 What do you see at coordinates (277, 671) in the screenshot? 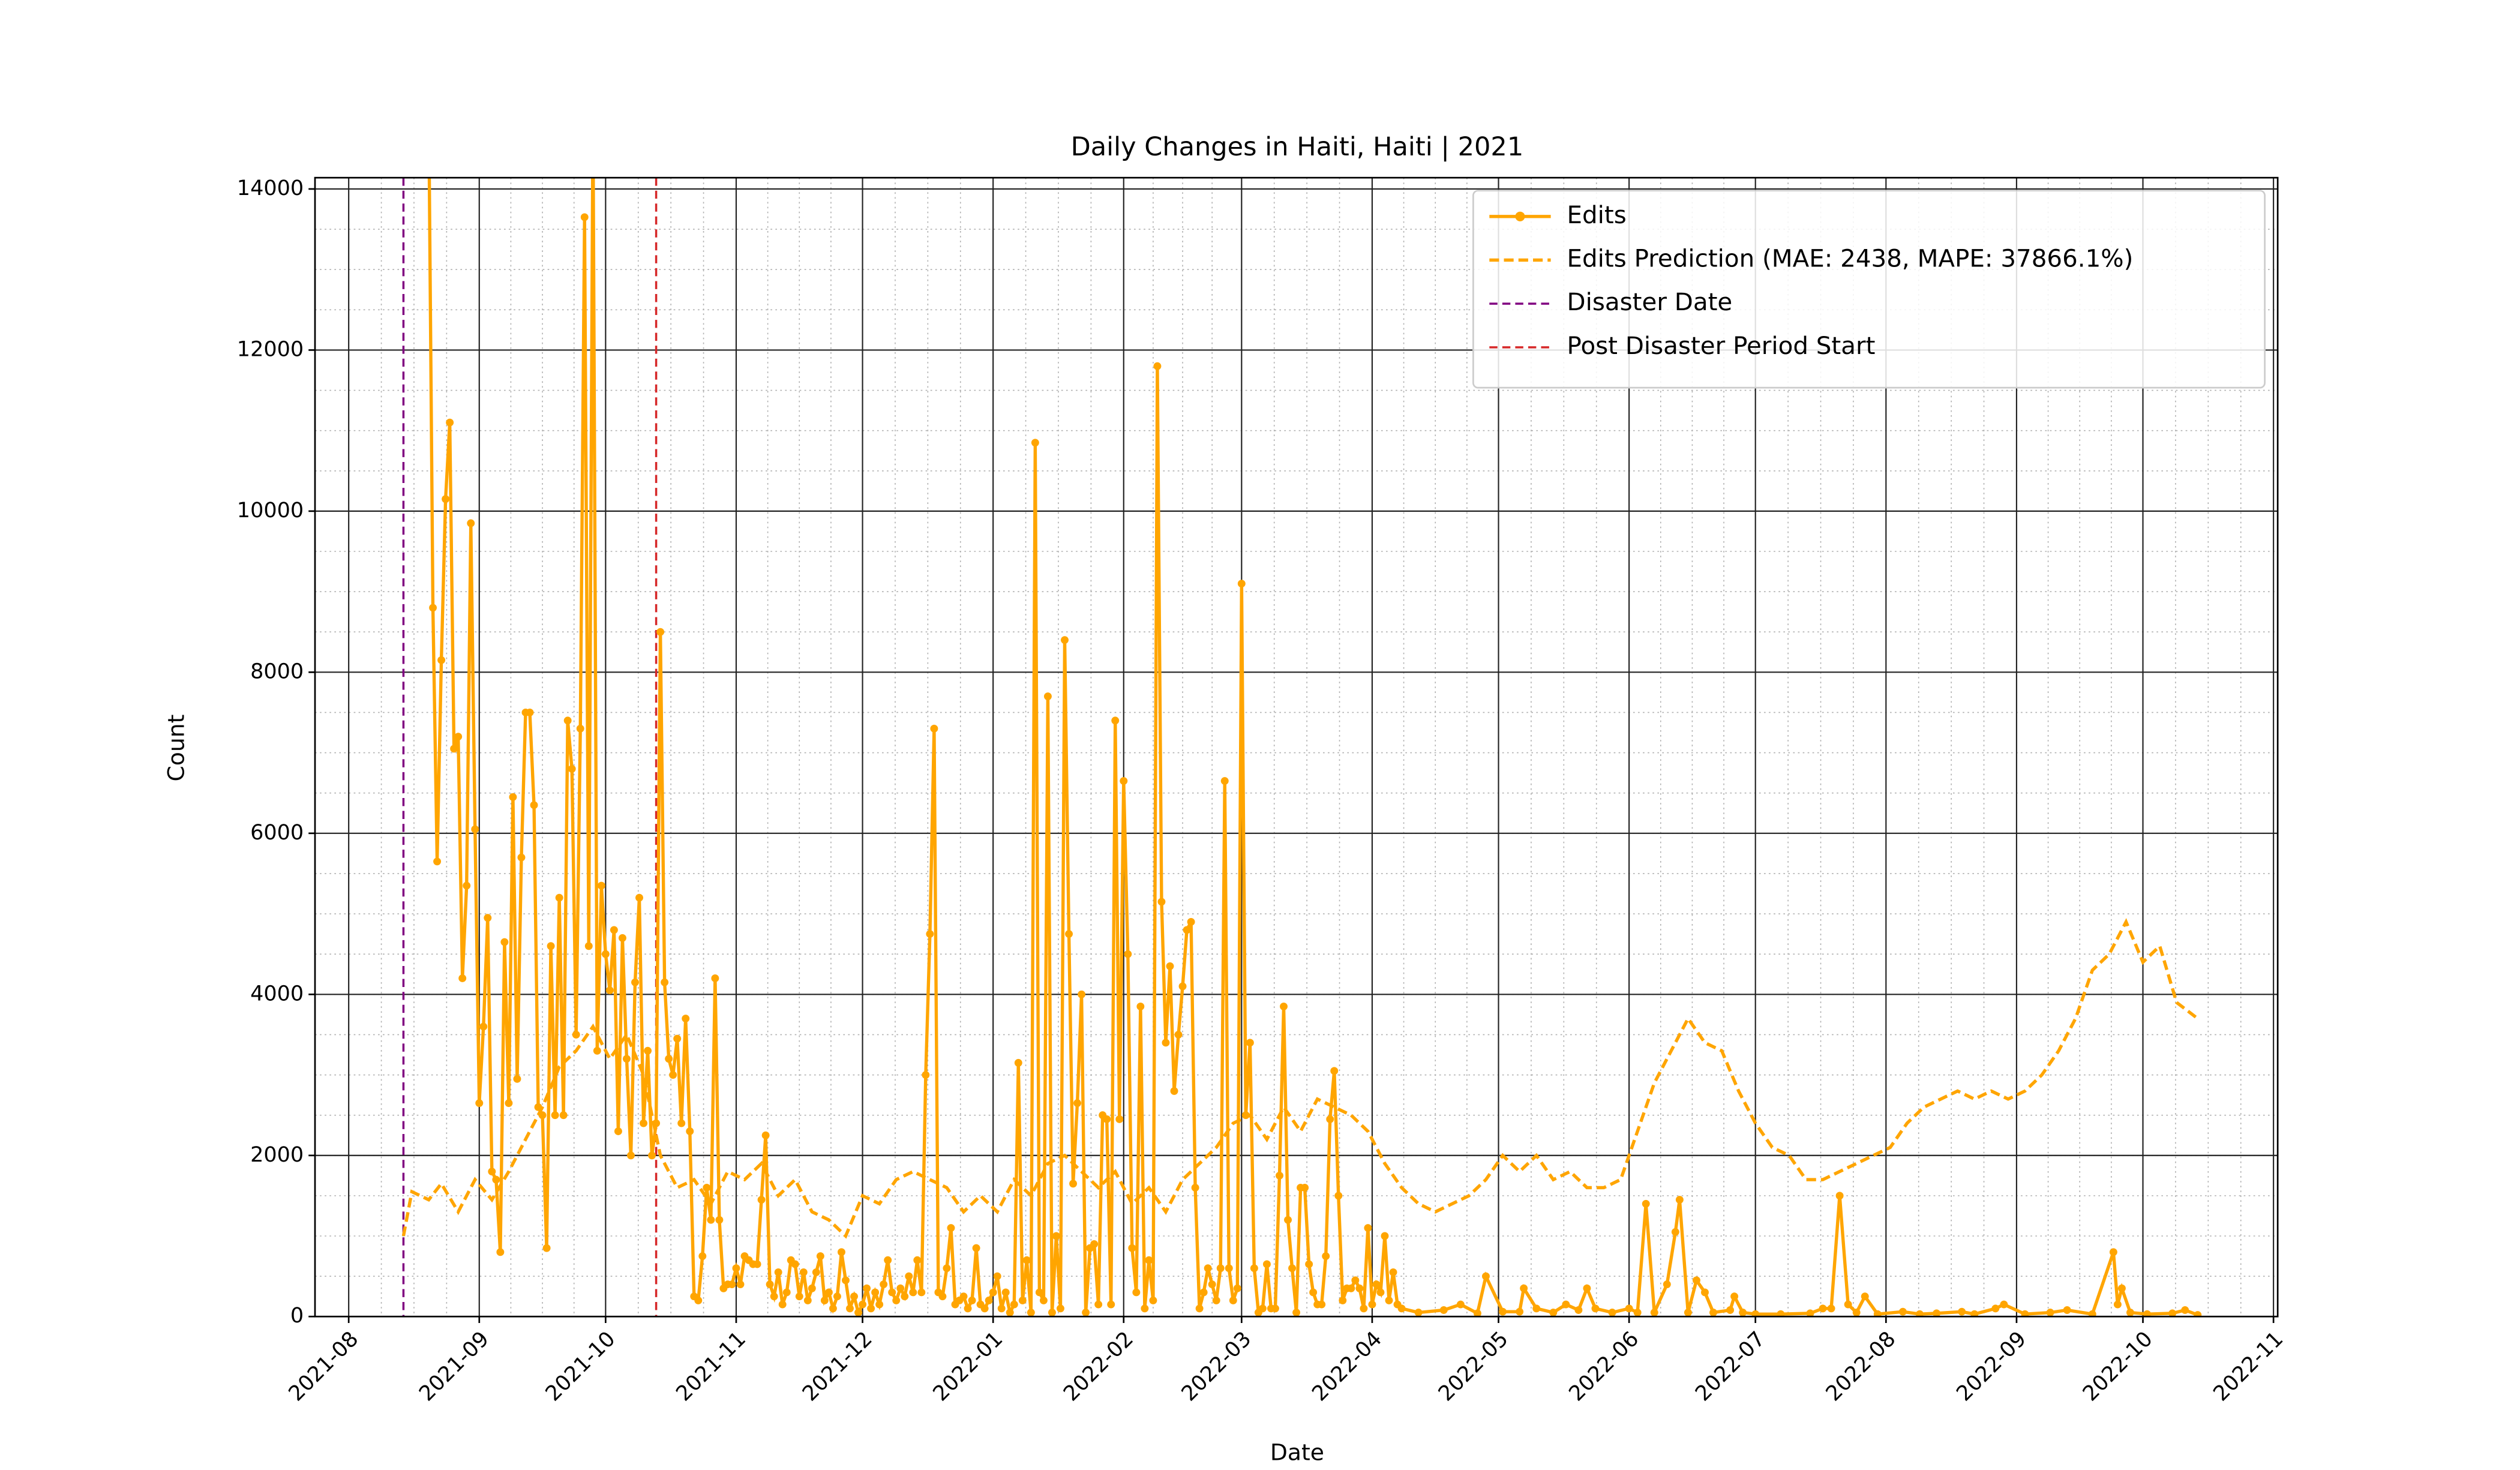
I see `y-tick-label: 8000` at bounding box center [277, 671].